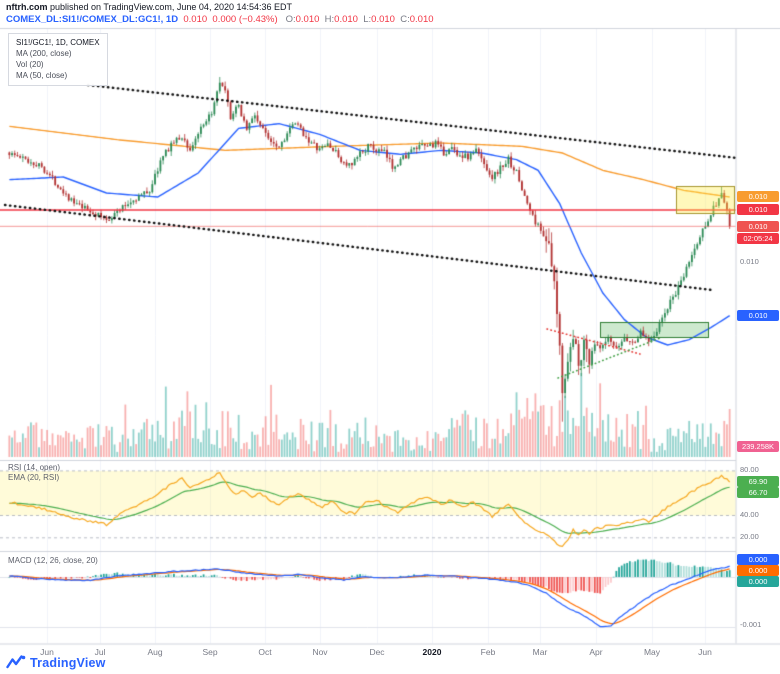  I want to click on axis-tick-label: 0.010, so click(749, 261).